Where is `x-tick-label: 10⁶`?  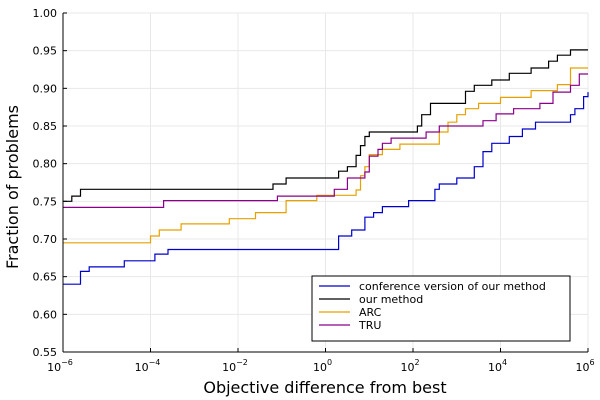 x-tick-label: 10⁶ is located at coordinates (584, 366).